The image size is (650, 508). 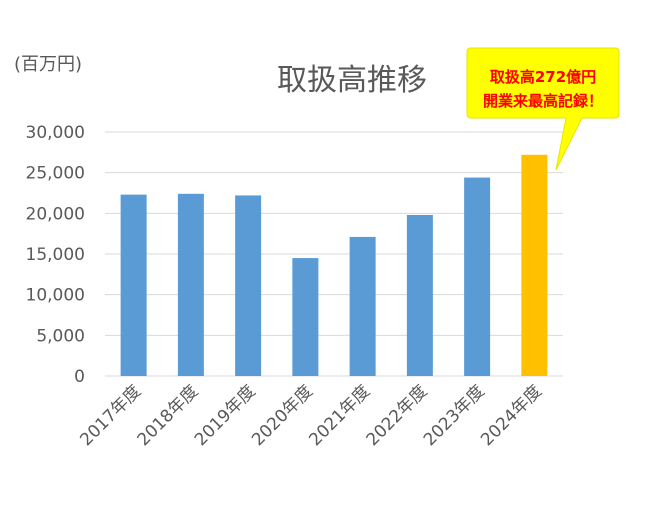 What do you see at coordinates (352, 80) in the screenshot?
I see `chart-title: 取扱高推移` at bounding box center [352, 80].